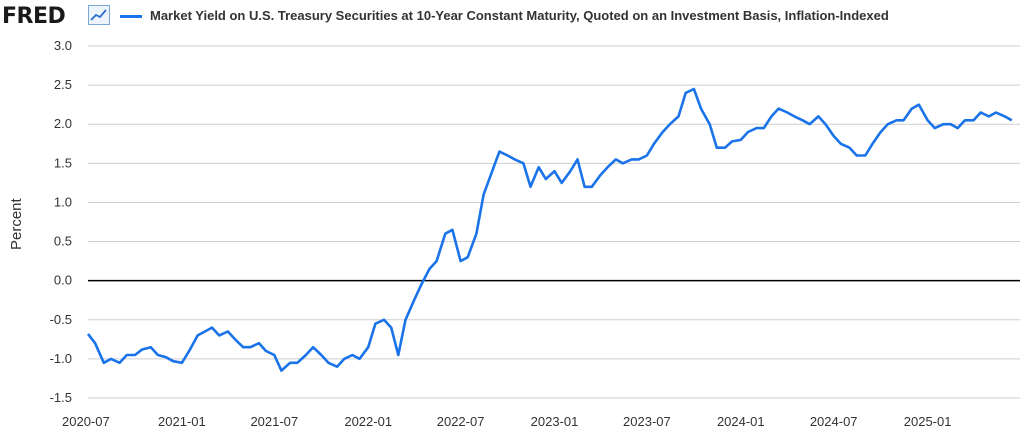 This screenshot has width=1026, height=433. Describe the element at coordinates (274, 421) in the screenshot. I see `x-tick-label: 2021-07` at that location.